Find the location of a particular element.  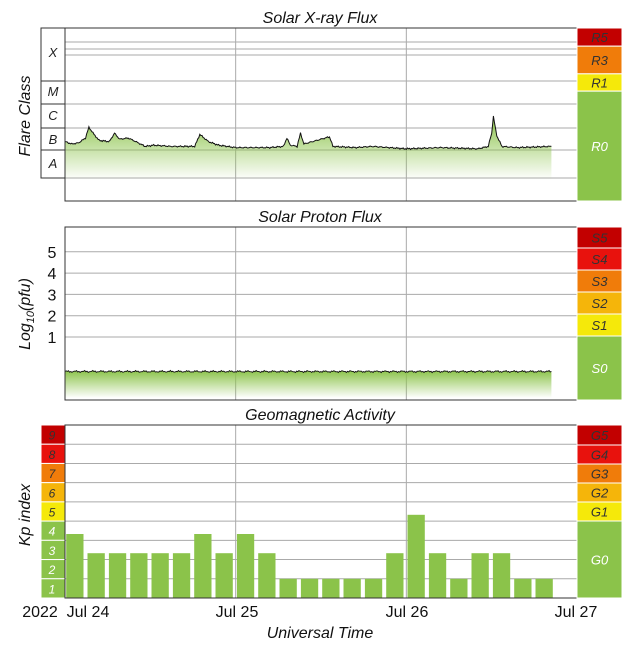

kp-level-label-1: 1 is located at coordinates (52, 589).